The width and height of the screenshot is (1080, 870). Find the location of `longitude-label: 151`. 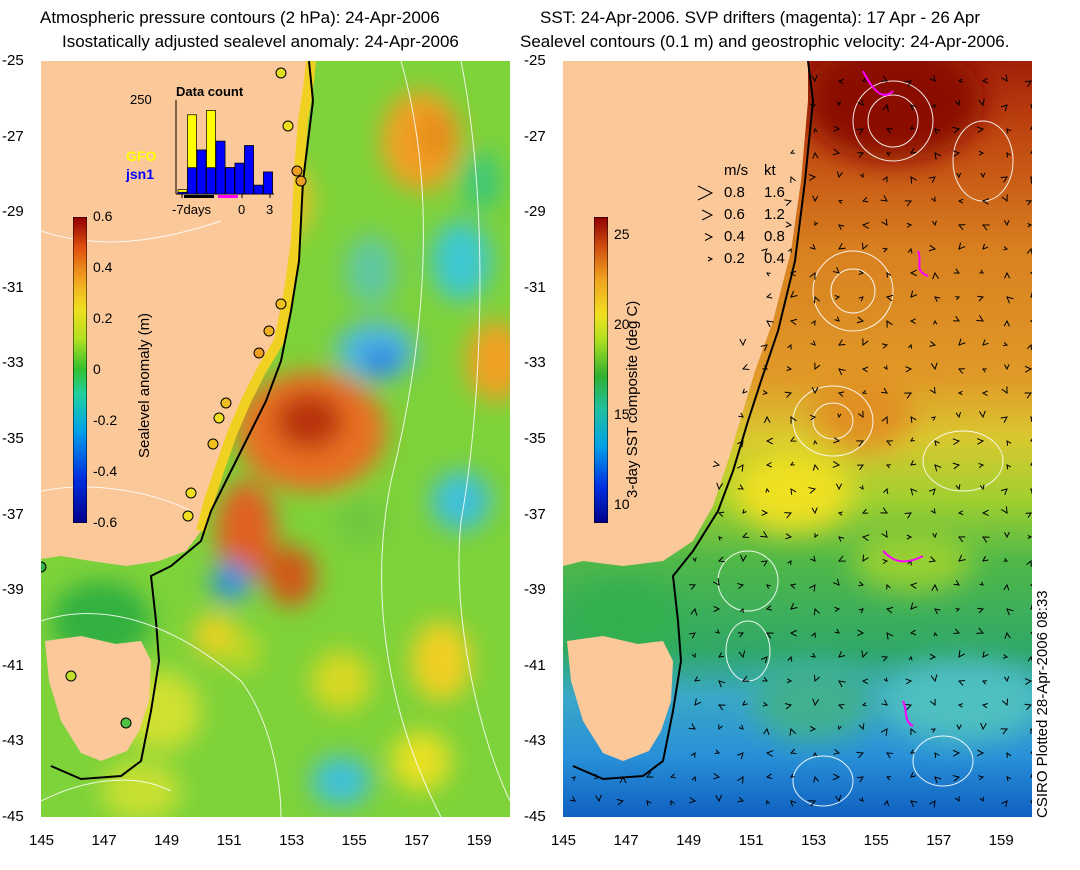

longitude-label: 151 is located at coordinates (229, 840).